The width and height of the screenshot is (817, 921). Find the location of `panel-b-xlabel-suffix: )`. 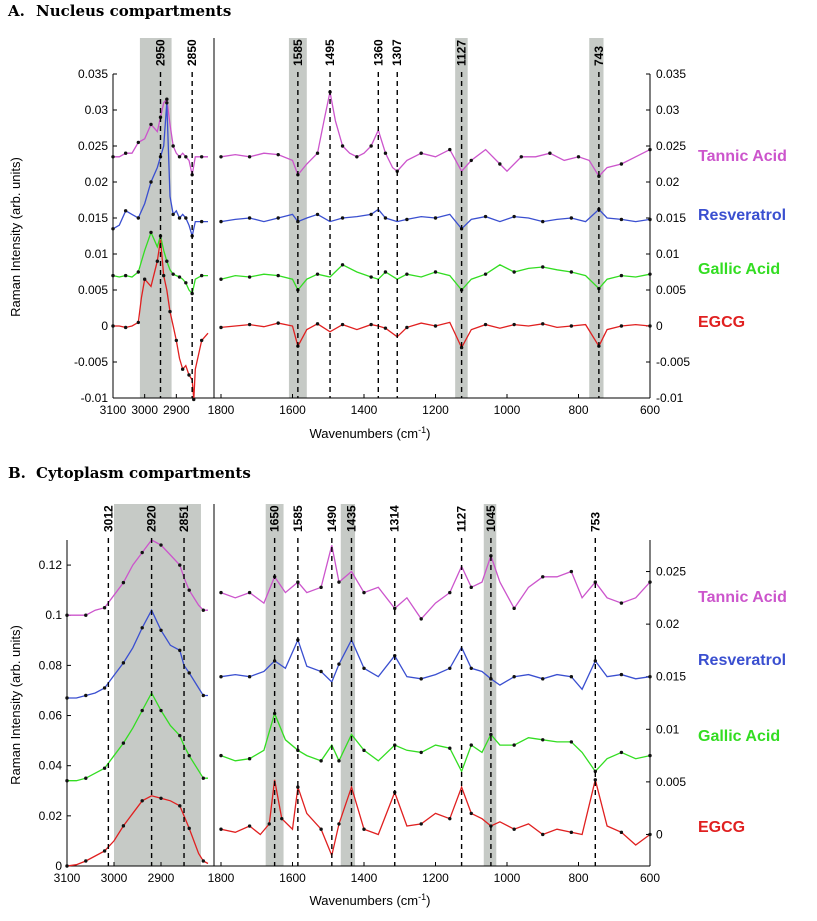

panel-b-xlabel-suffix: ) is located at coordinates (428, 900).